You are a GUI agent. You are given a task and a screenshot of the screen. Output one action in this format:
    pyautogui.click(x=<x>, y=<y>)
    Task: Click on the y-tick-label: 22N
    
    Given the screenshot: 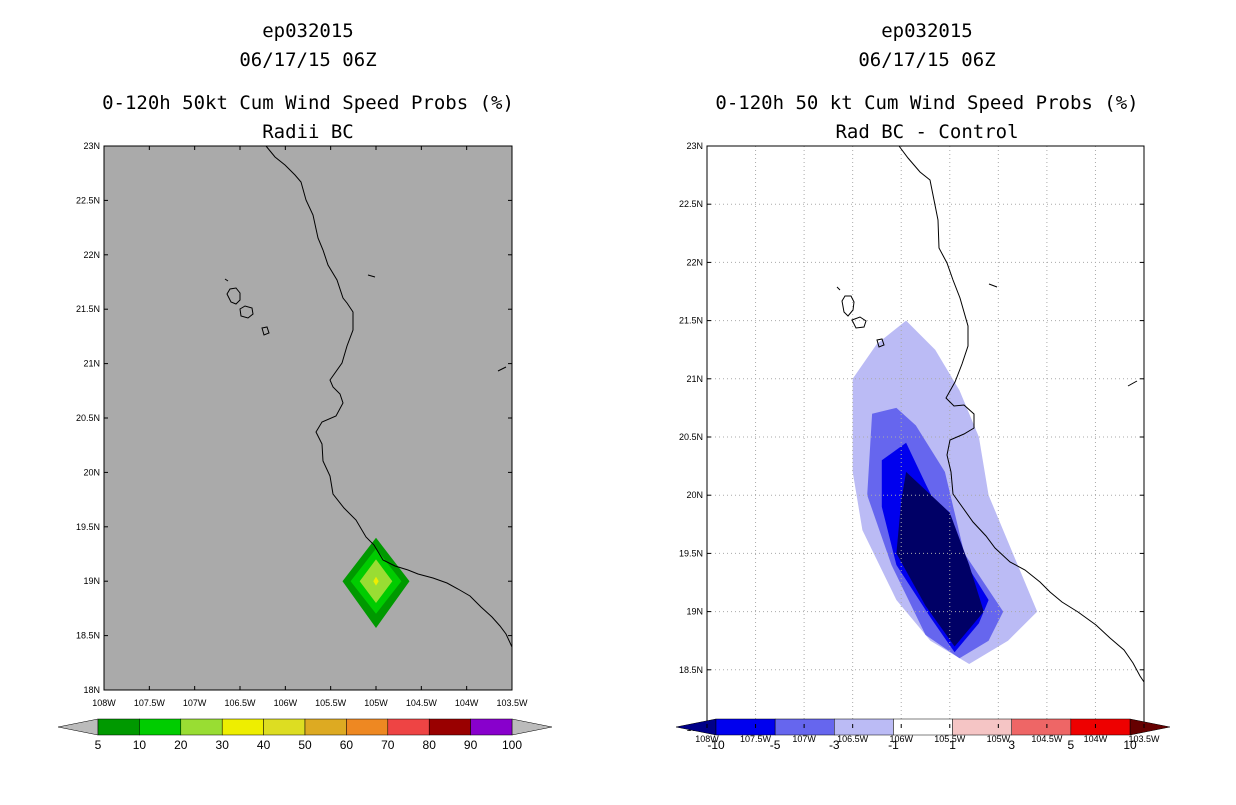 What is the action you would take?
    pyautogui.click(x=91, y=255)
    